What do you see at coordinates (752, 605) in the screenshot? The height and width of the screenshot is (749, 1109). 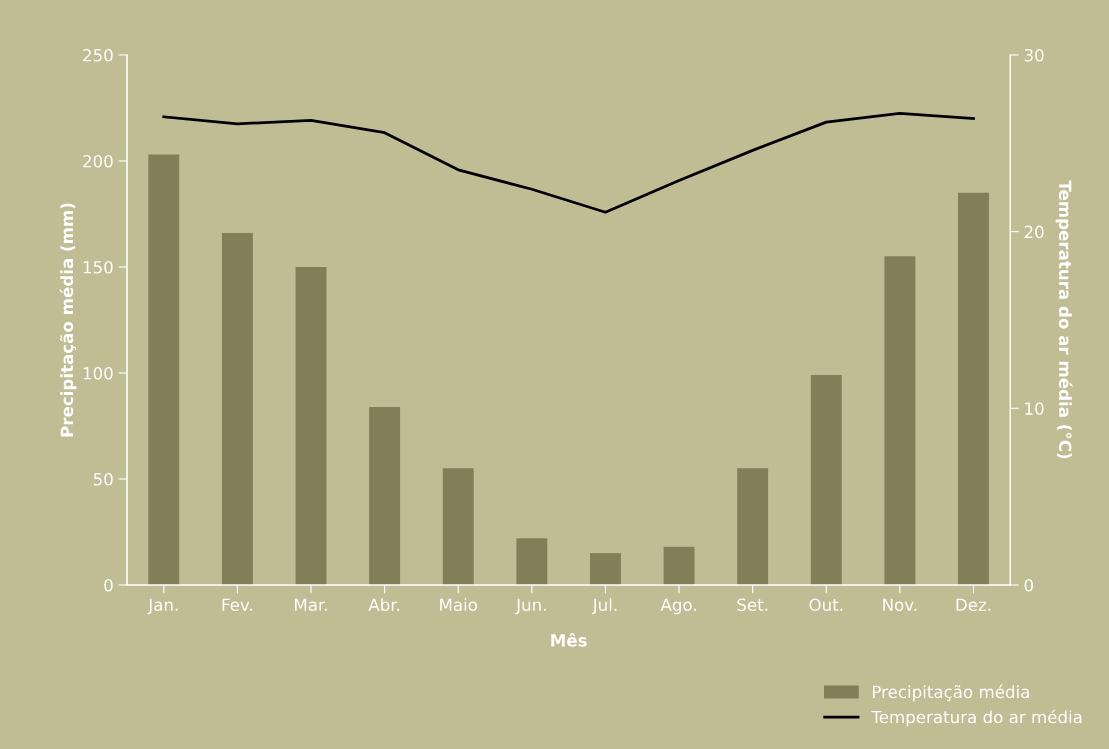 I see `x-tick-label: Set.` at bounding box center [752, 605].